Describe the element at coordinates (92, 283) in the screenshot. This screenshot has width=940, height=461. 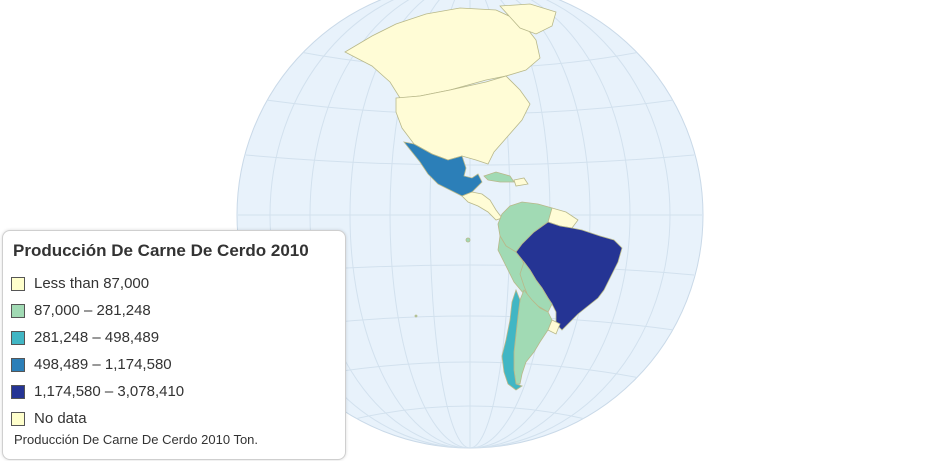
I see `legend-label: Less than 87,000` at that location.